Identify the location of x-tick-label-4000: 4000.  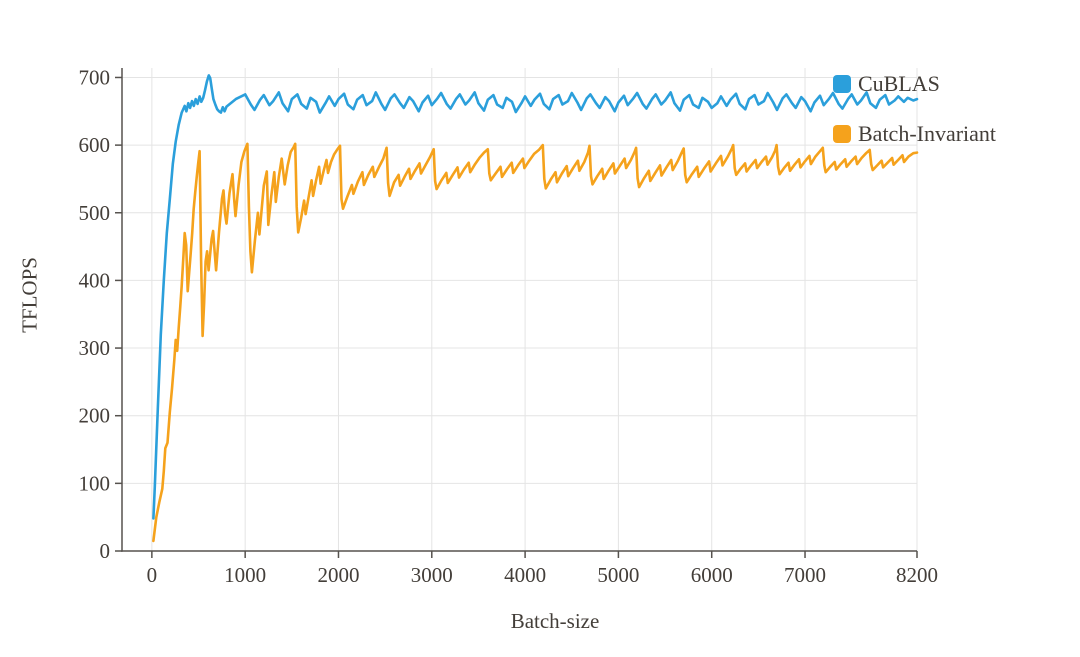
(525, 575).